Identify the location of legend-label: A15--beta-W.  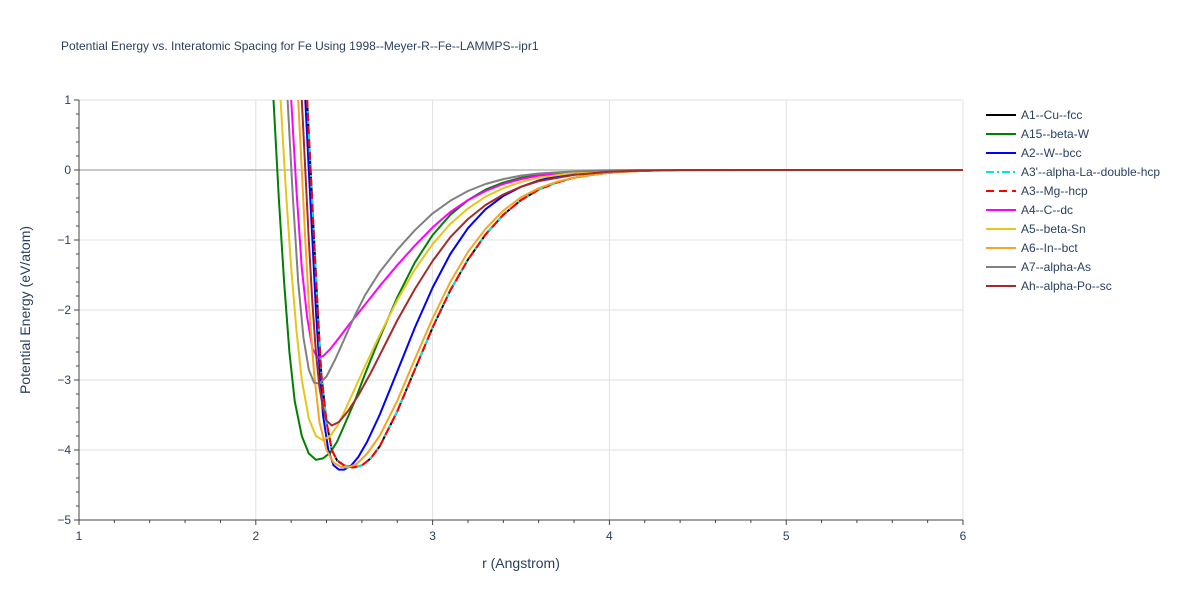
(1055, 134).